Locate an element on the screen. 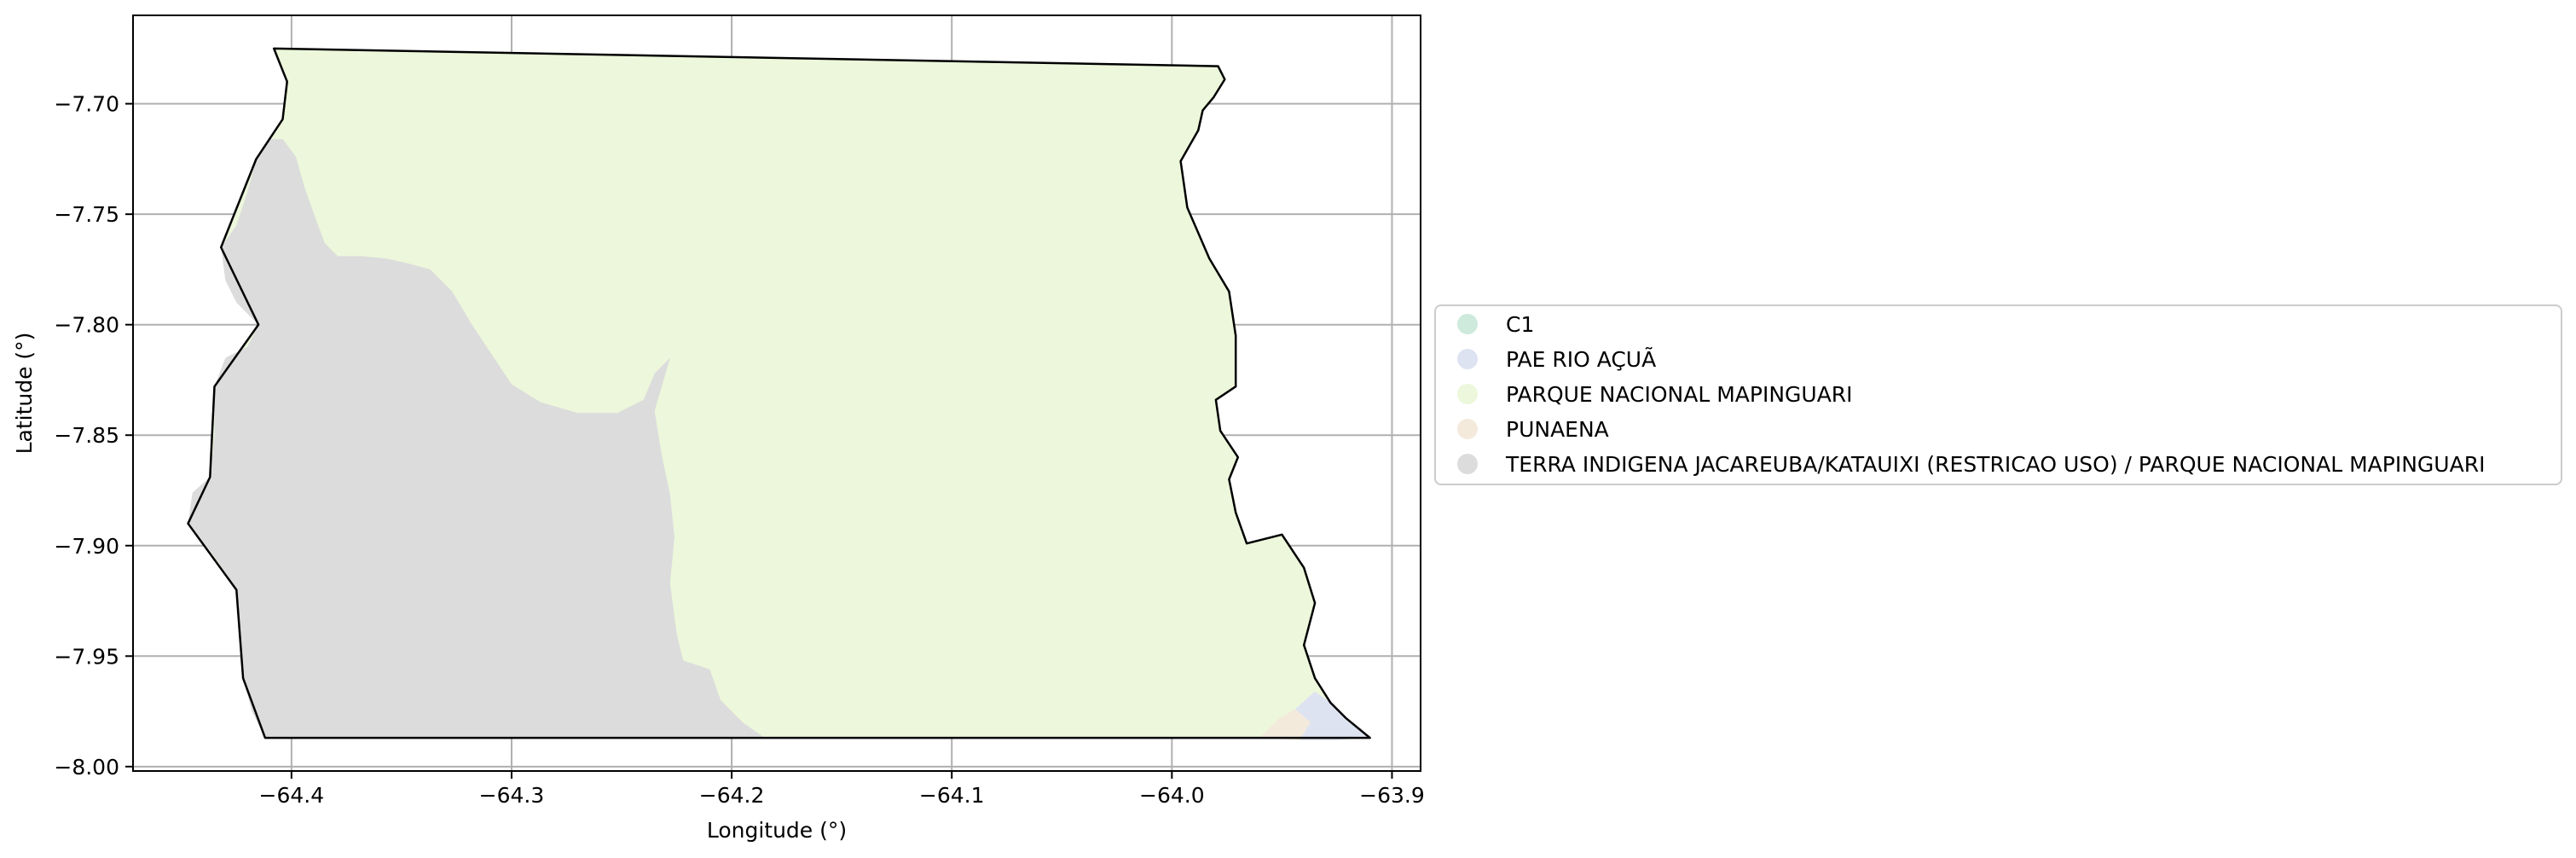  y-axis-ticks: −7.70 −7.75 −7.80 −7.85 −7.90 −7.95 −8.00 is located at coordinates (93, 436).